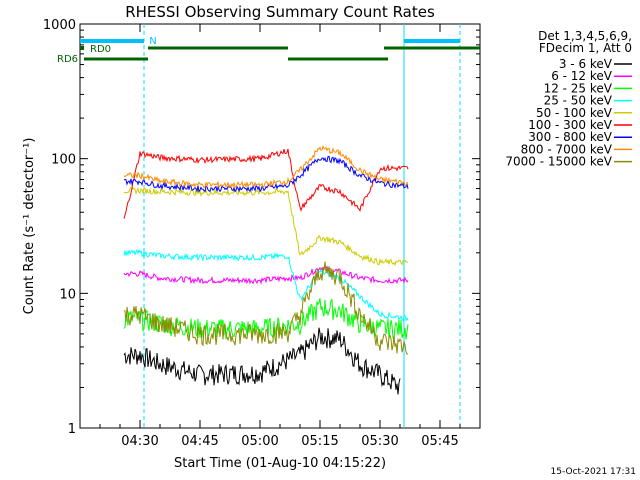  Describe the element at coordinates (100, 49) in the screenshot. I see `flag-label-rd0: RD0` at that location.